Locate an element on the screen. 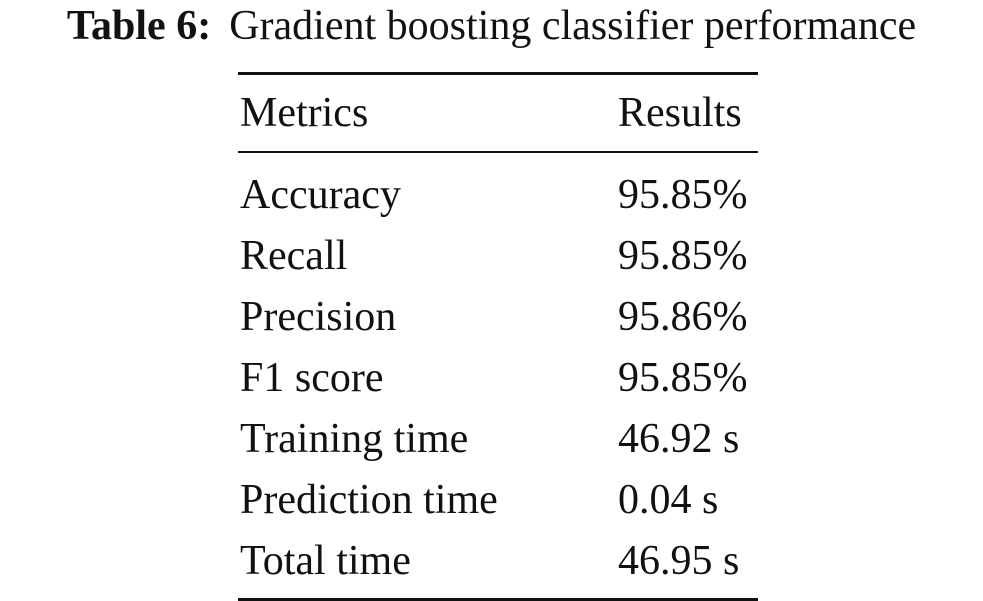 The height and width of the screenshot is (601, 983). metric-cell: Prediction time is located at coordinates (369, 500).